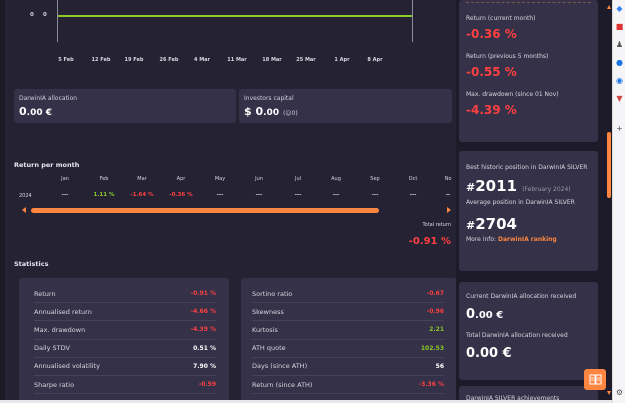 The width and height of the screenshot is (625, 403). Describe the element at coordinates (2, 201) in the screenshot. I see `left-edge` at that location.